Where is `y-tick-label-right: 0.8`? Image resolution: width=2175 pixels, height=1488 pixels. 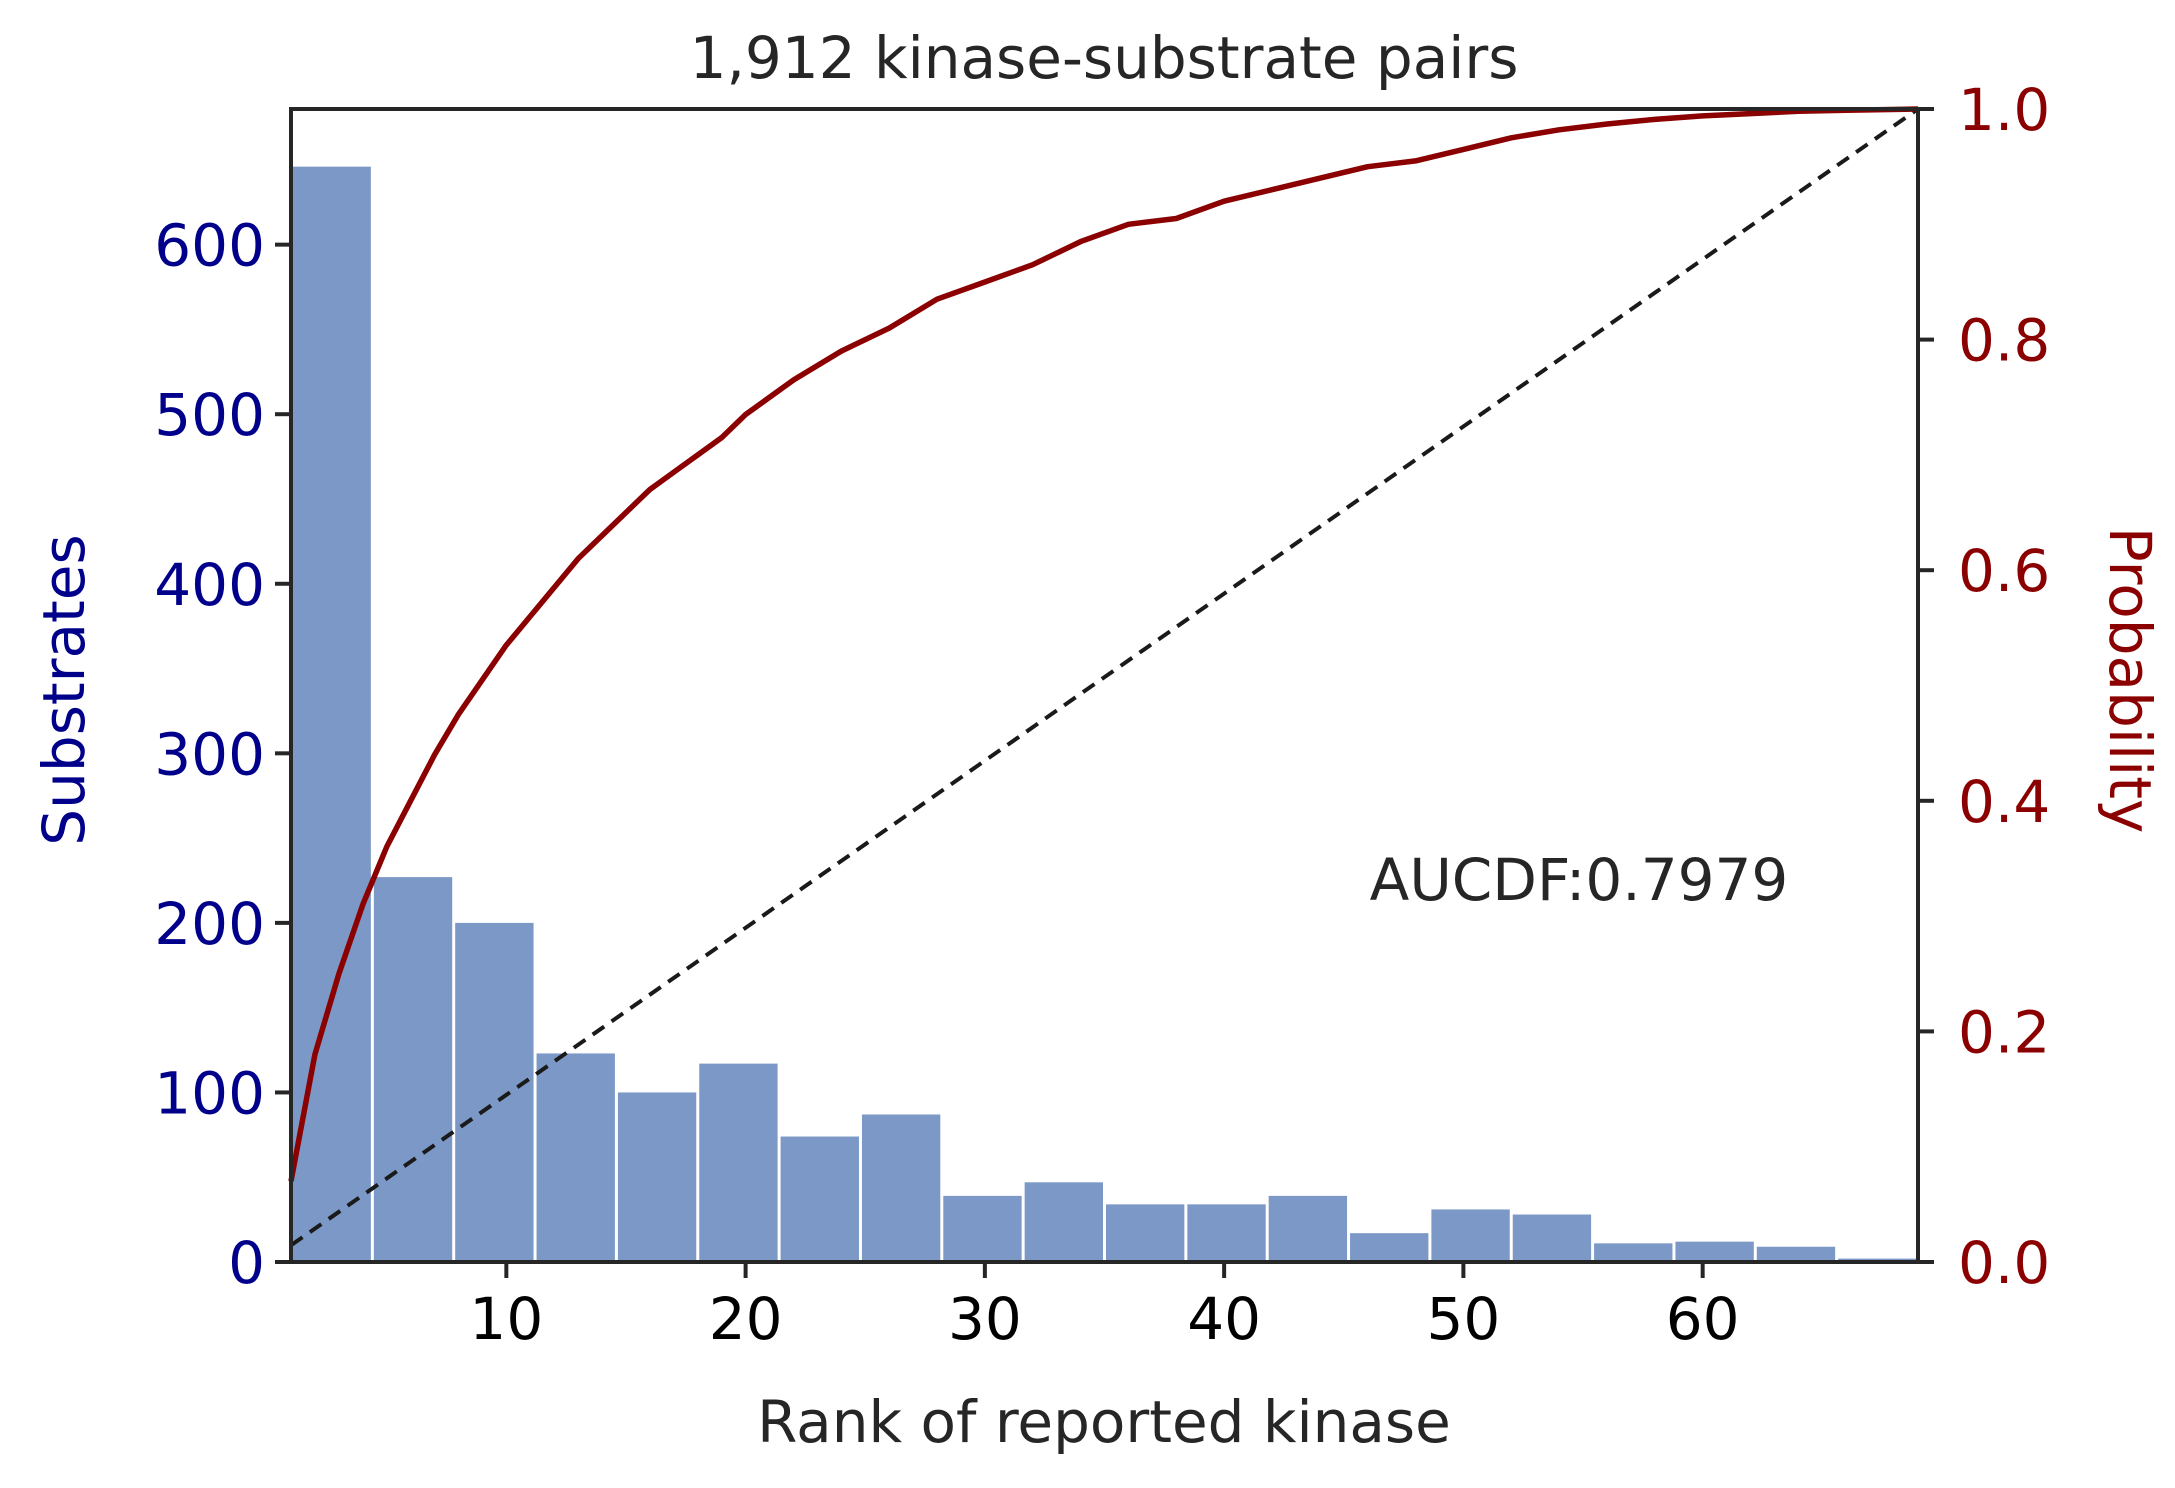
y-tick-label-right: 0.8 is located at coordinates (2004, 341).